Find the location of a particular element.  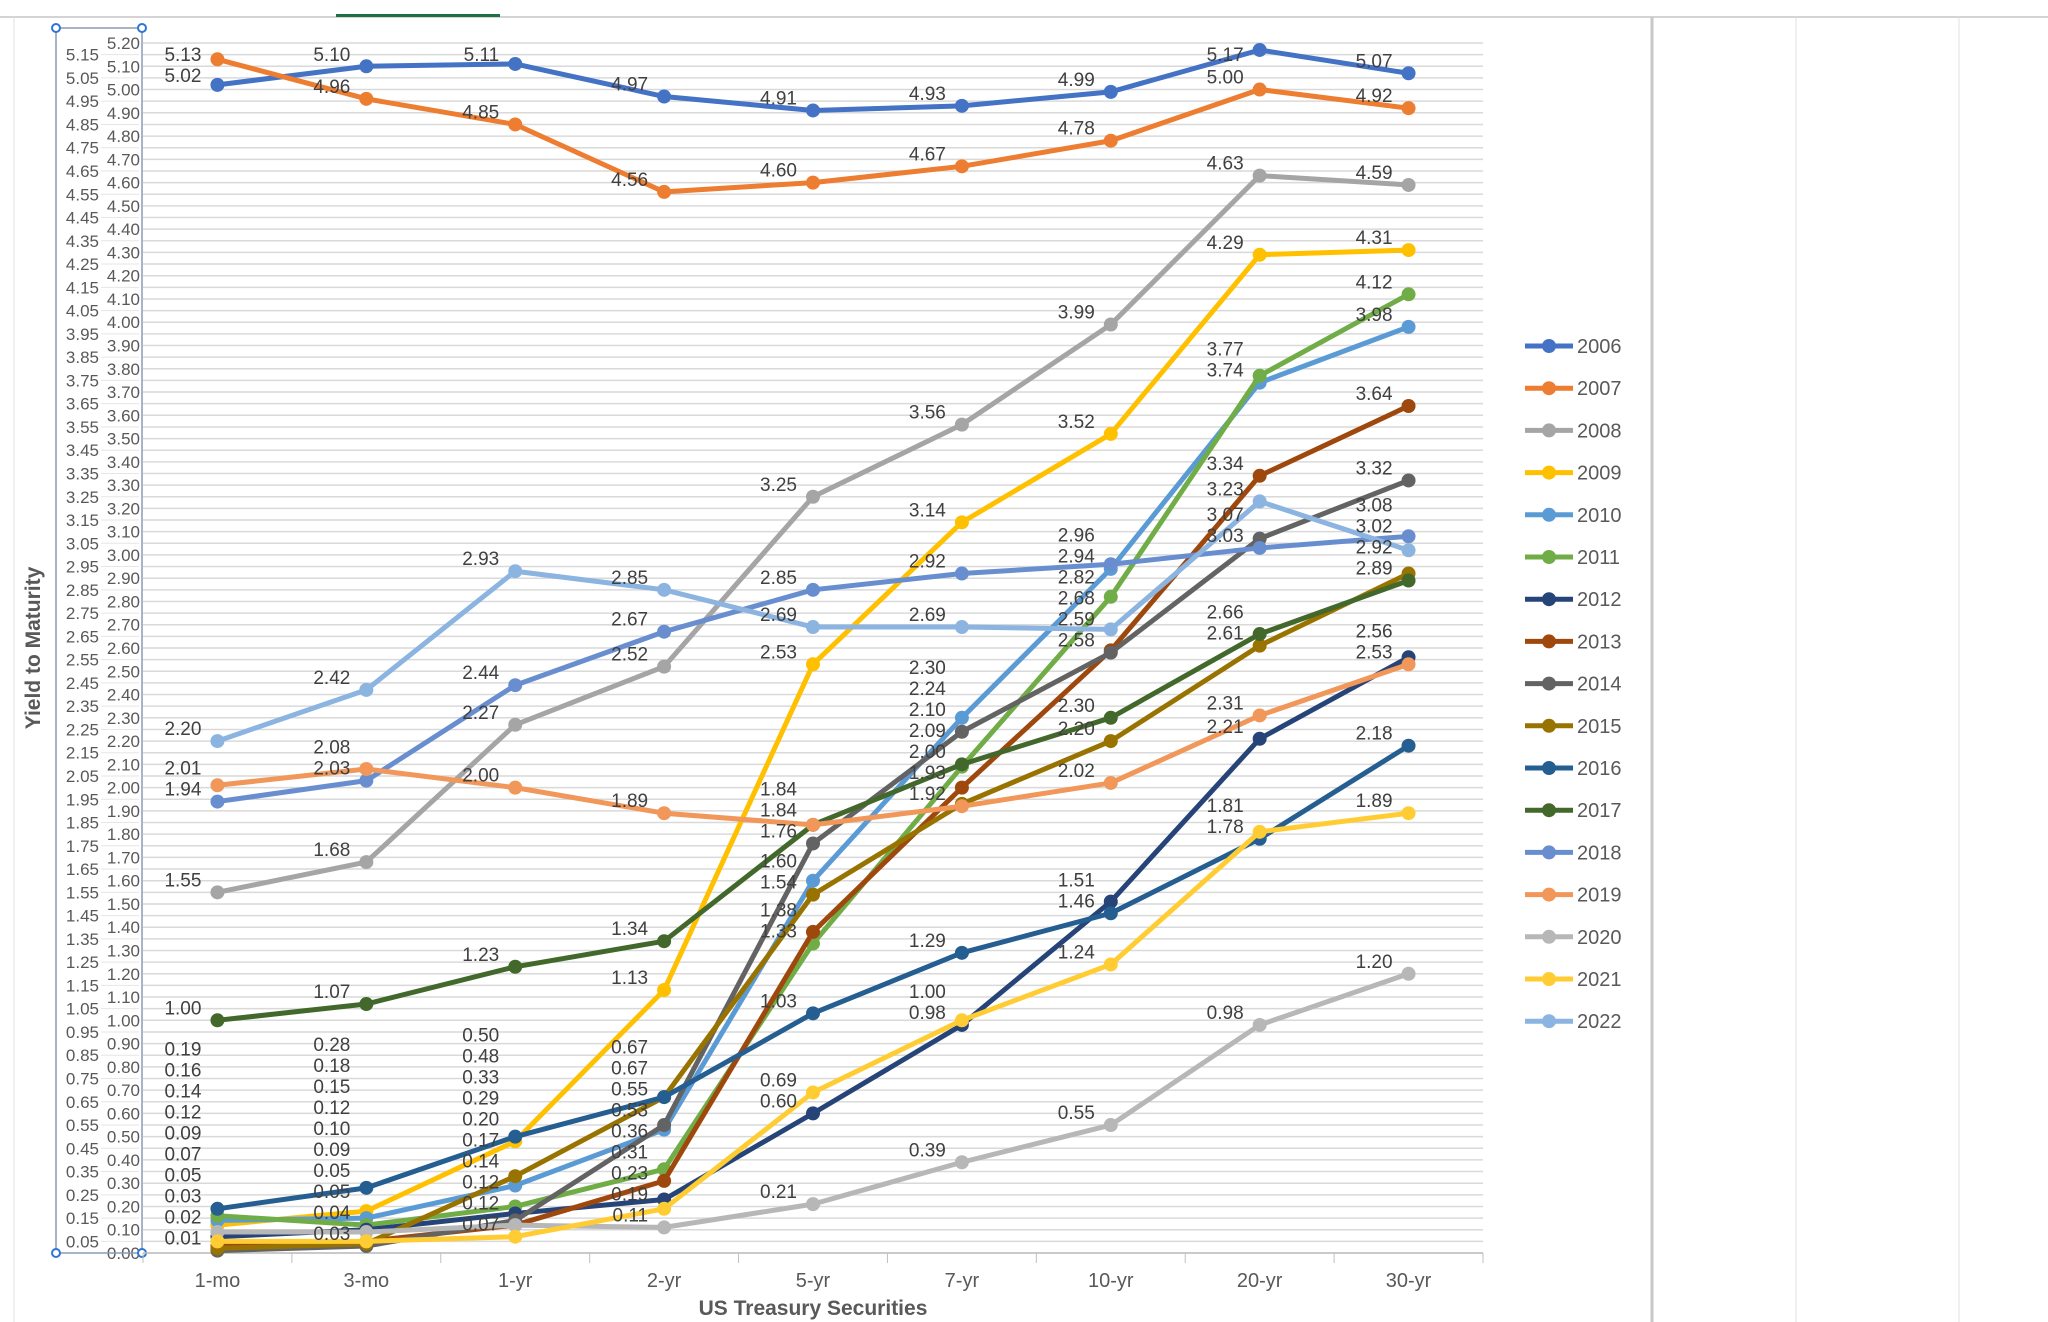

data-label-2011: 1.33 is located at coordinates (778, 932).